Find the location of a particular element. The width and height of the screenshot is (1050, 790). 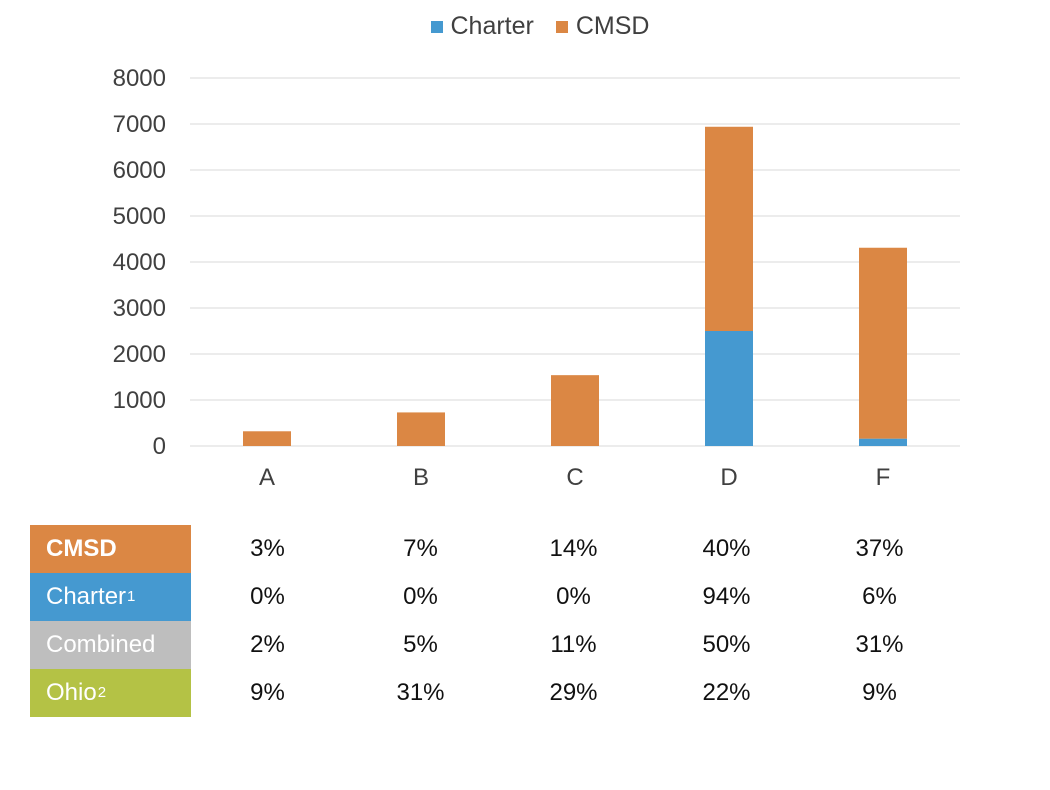

table-cell: 40% is located at coordinates (726, 548).